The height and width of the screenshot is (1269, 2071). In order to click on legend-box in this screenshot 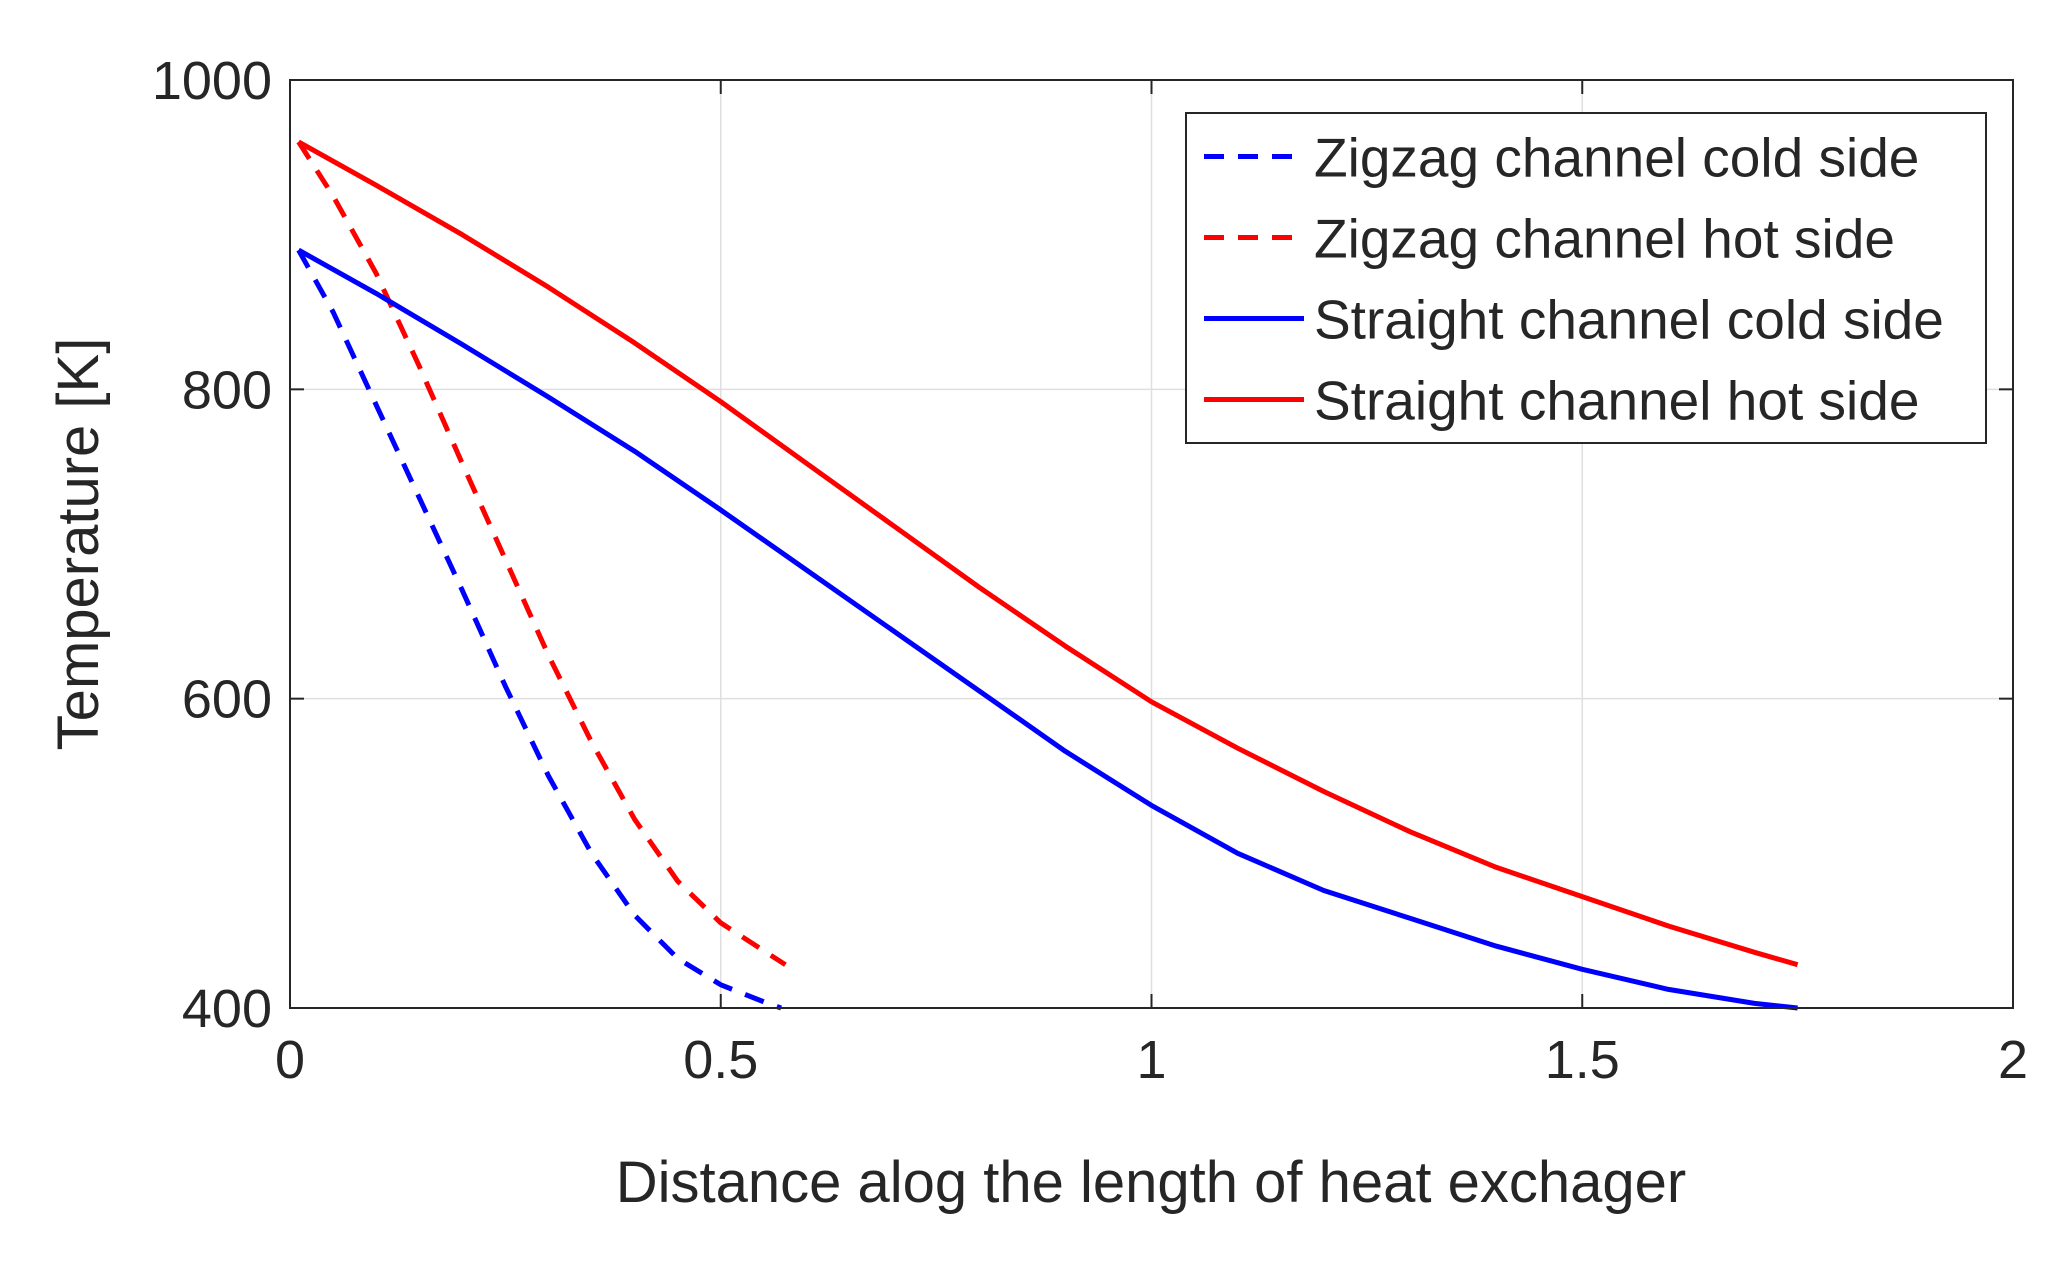, I will do `click(1586, 278)`.